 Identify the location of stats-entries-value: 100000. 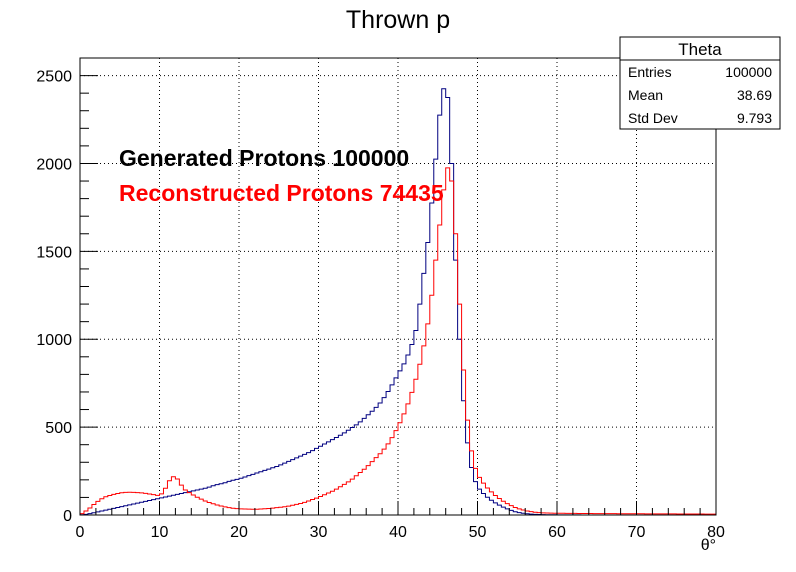
(748, 72).